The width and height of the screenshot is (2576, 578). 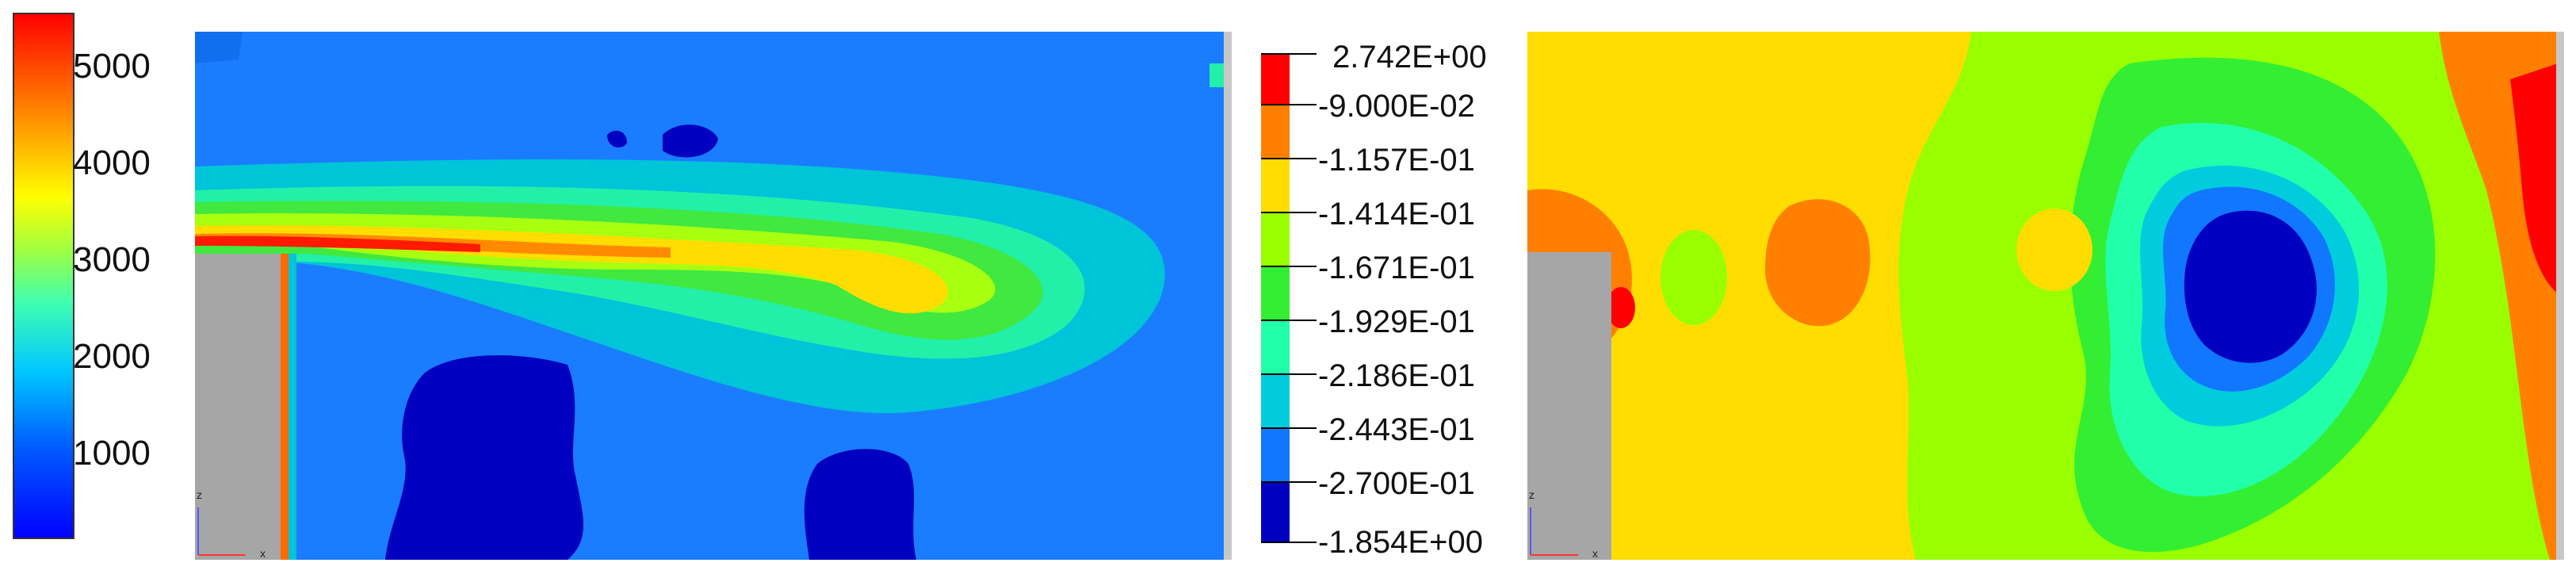 What do you see at coordinates (112, 163) in the screenshot?
I see `colorbar-tick-label: 4000` at bounding box center [112, 163].